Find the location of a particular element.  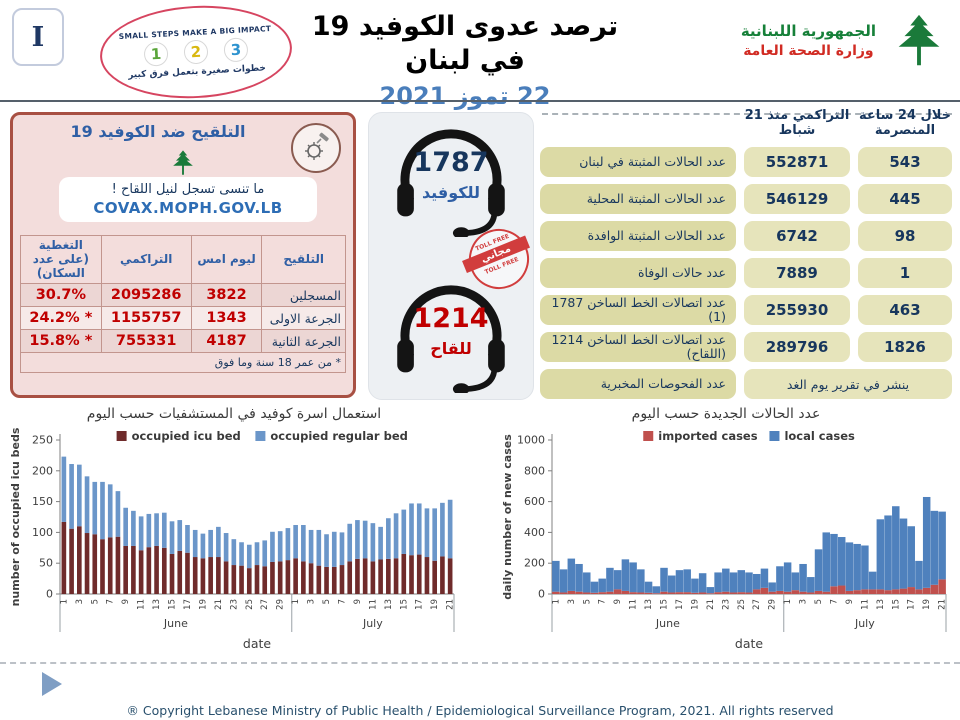

col-header-yesterday: ليوم امس is located at coordinates (226, 259).